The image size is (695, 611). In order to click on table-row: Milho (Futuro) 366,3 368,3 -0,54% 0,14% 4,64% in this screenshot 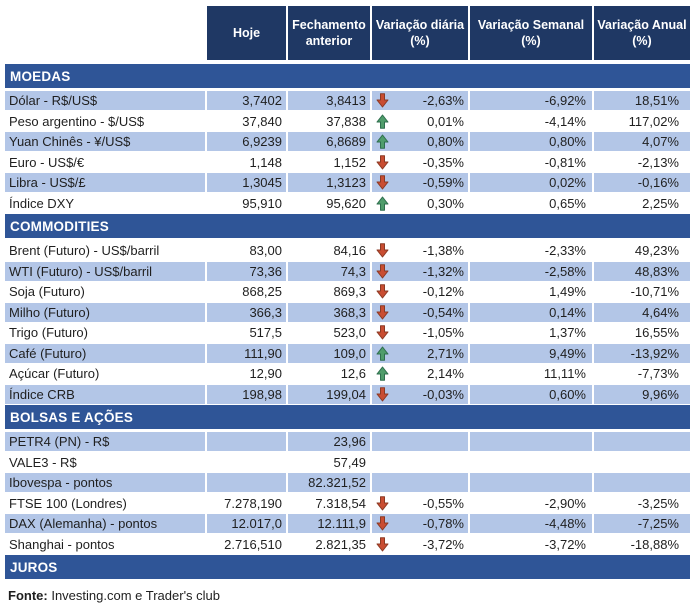, I will do `click(347, 312)`.